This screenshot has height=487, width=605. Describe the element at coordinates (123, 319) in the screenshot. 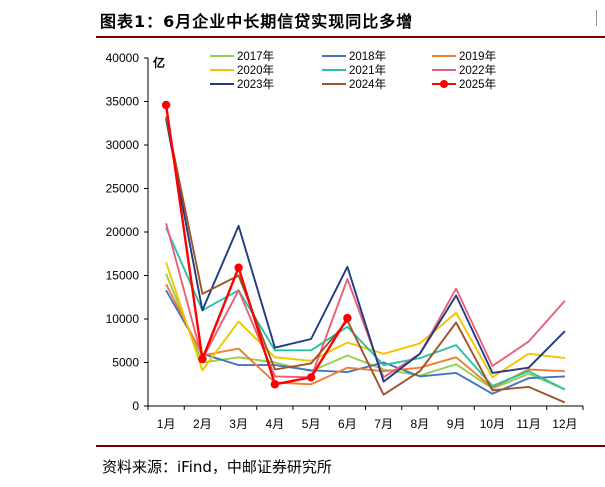

I see `y-tick-label: 10000` at that location.